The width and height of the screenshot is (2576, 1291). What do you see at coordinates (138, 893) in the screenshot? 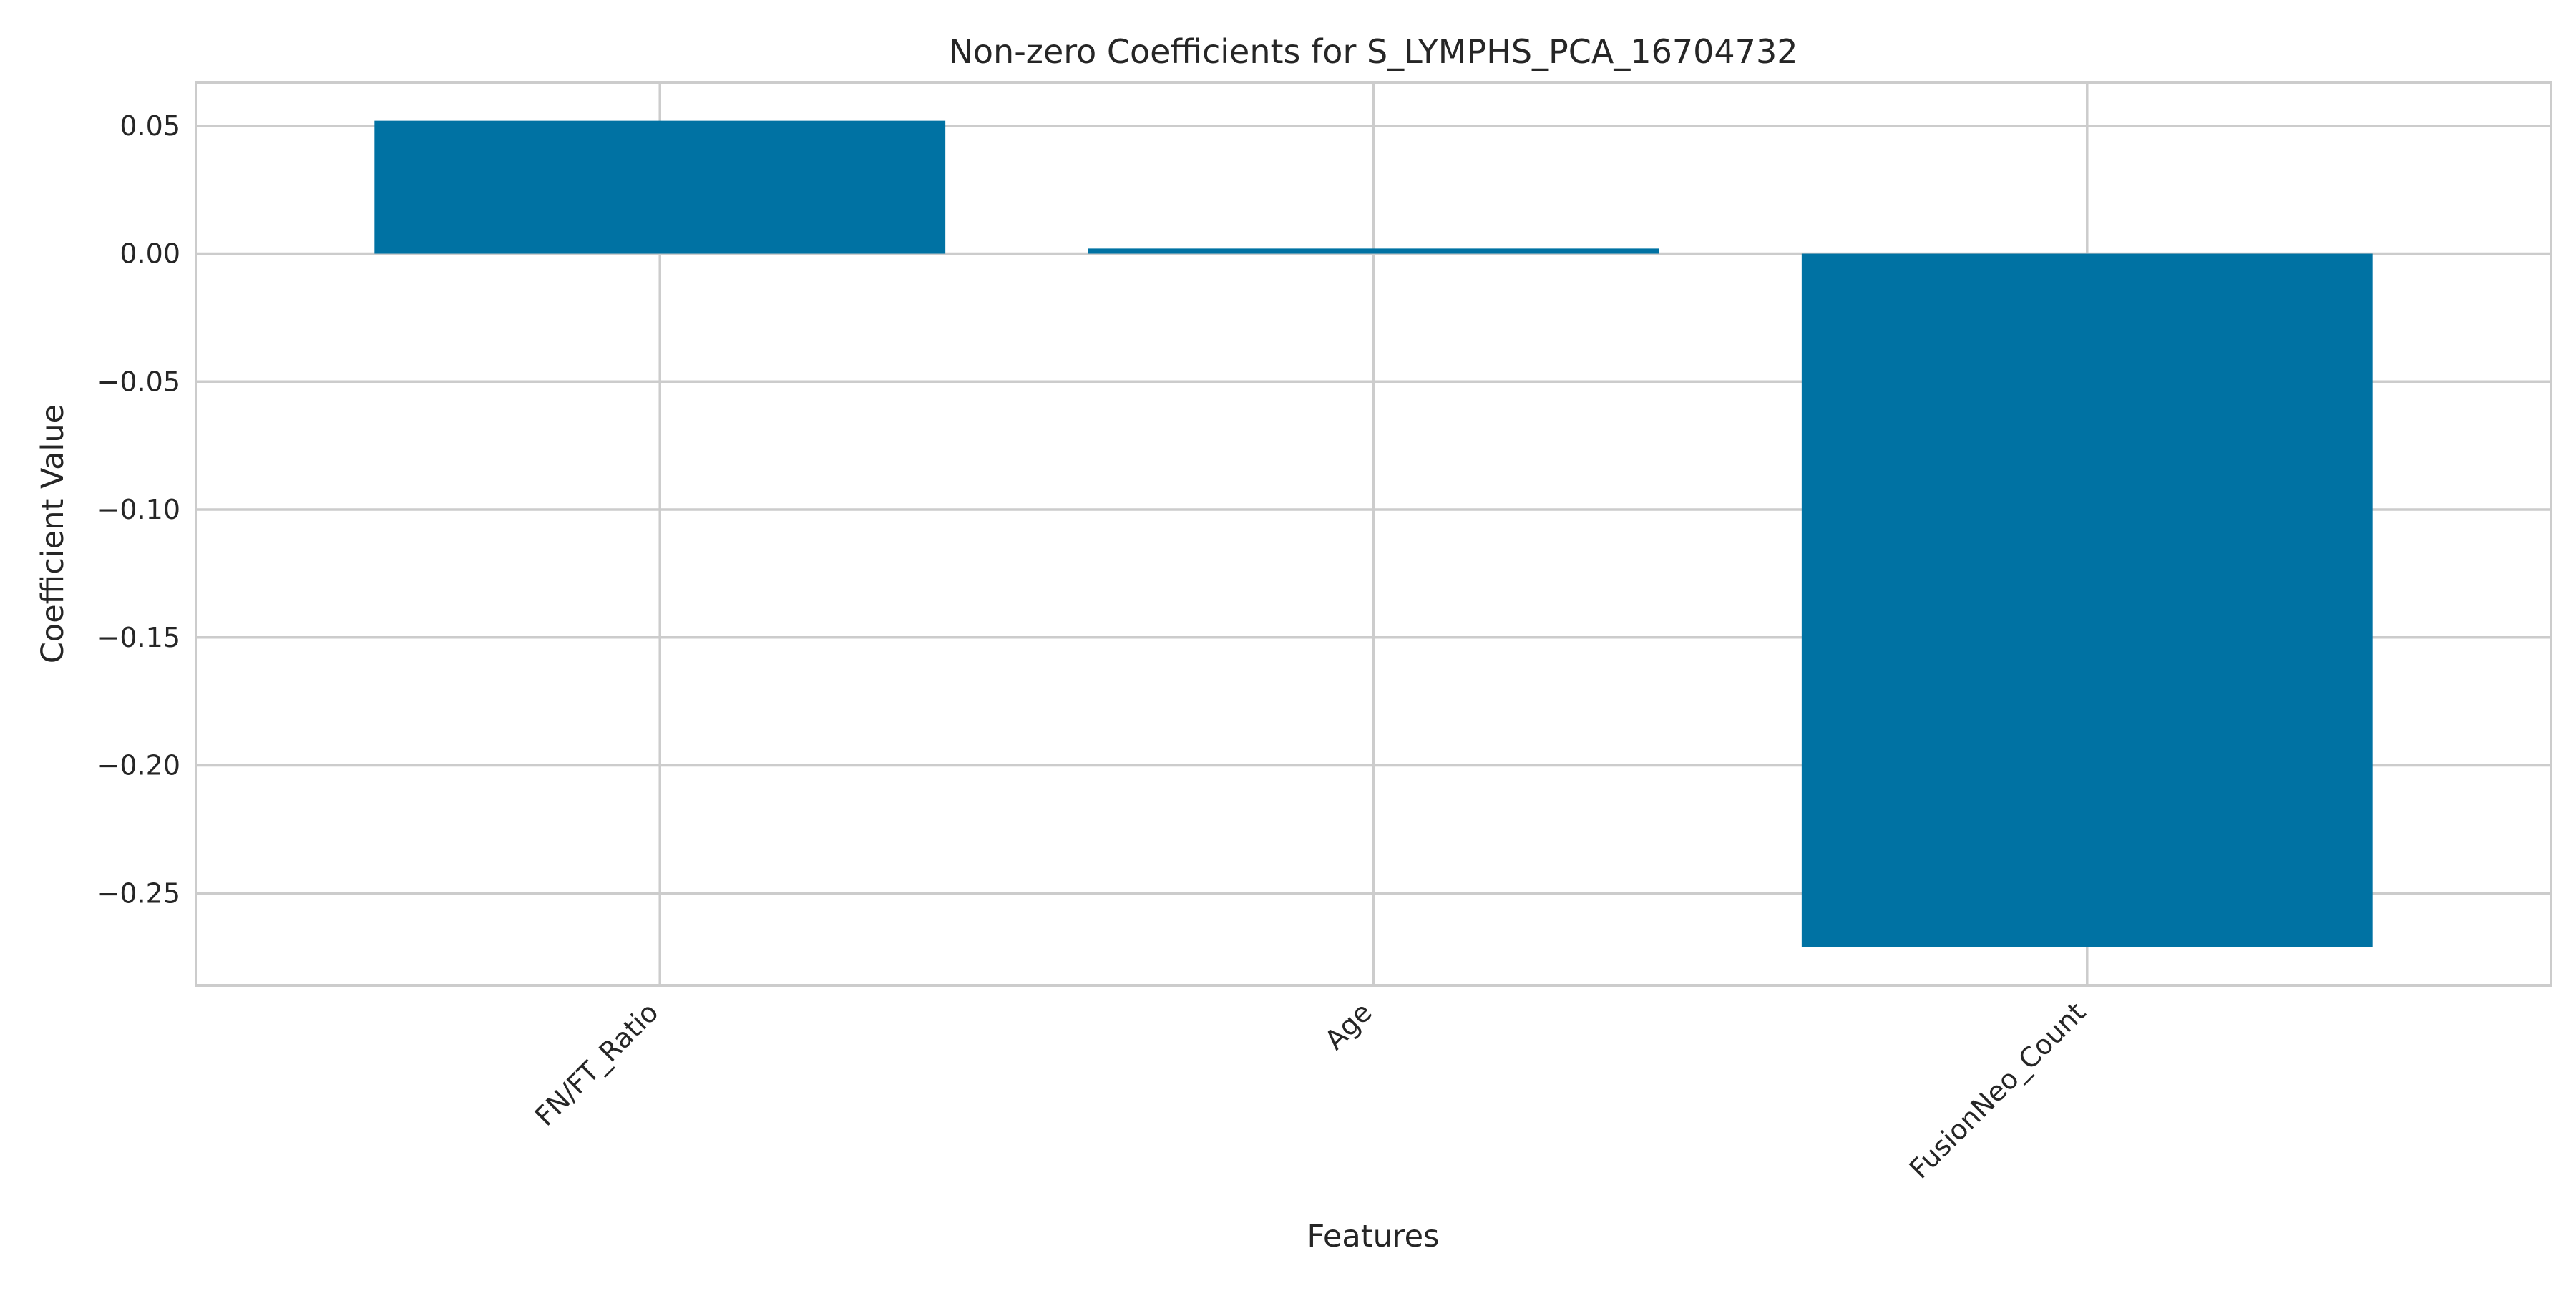
I see `y-tick-label: −0.25` at bounding box center [138, 893].